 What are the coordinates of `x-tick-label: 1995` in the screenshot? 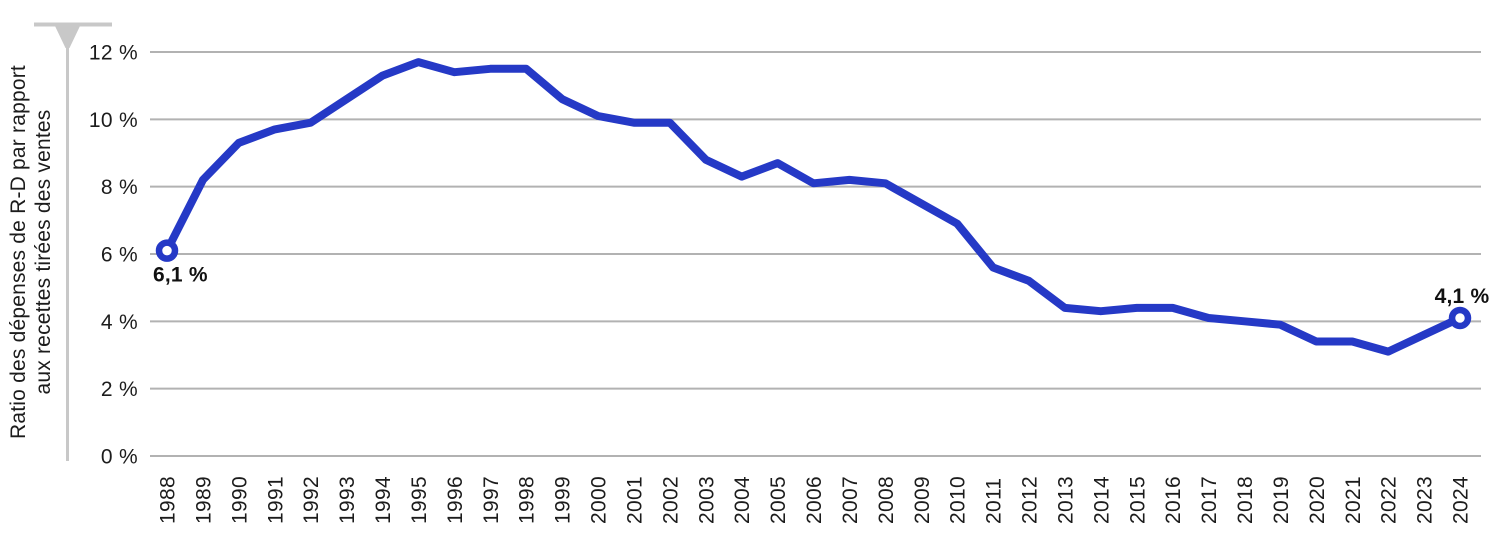 It's located at (419, 500).